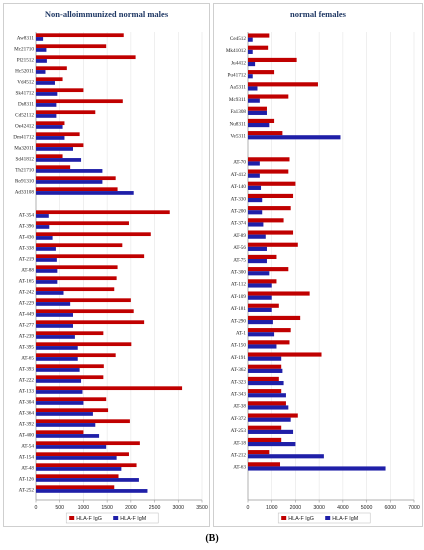  What do you see at coordinates (24, 181) in the screenshot?
I see `category-label: Ro91310` at bounding box center [24, 181].